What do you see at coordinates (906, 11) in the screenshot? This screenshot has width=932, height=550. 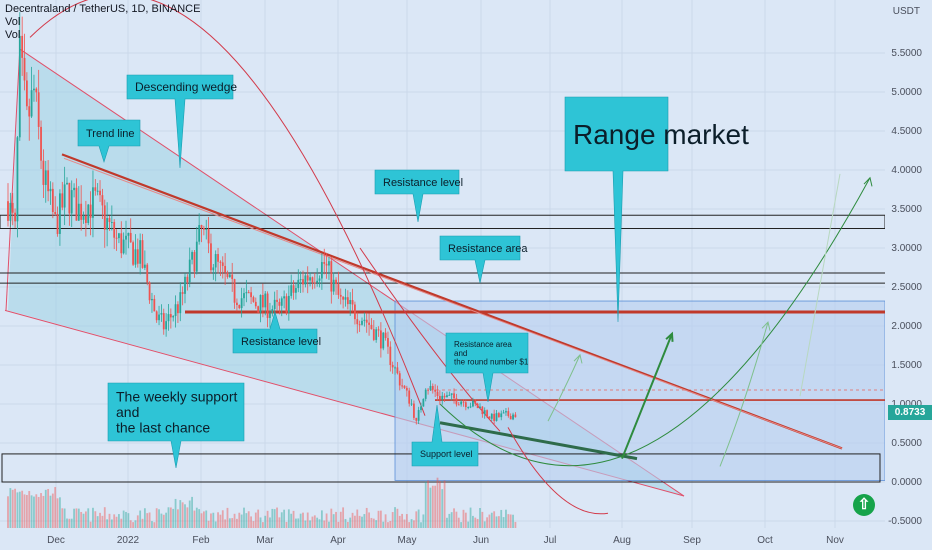 I see `price-axis-unit: USDT` at bounding box center [906, 11].